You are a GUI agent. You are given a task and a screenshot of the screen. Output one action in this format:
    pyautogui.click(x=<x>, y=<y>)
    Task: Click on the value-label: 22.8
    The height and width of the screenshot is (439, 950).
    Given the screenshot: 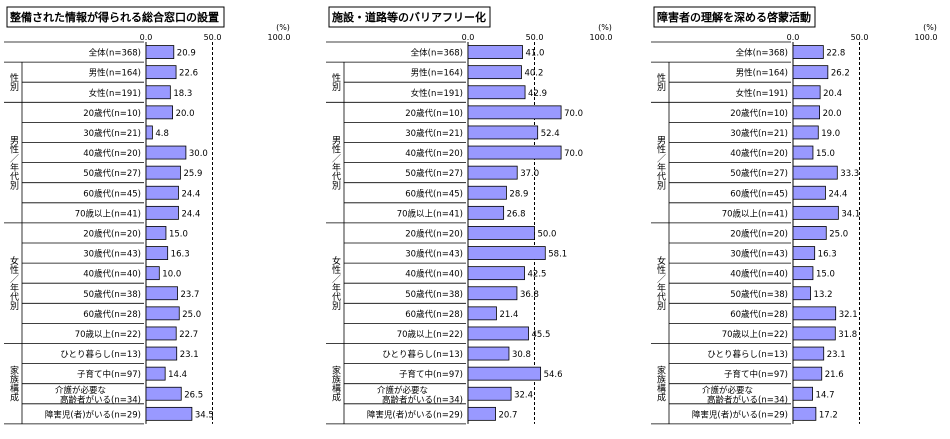 What is the action you would take?
    pyautogui.click(x=835, y=54)
    